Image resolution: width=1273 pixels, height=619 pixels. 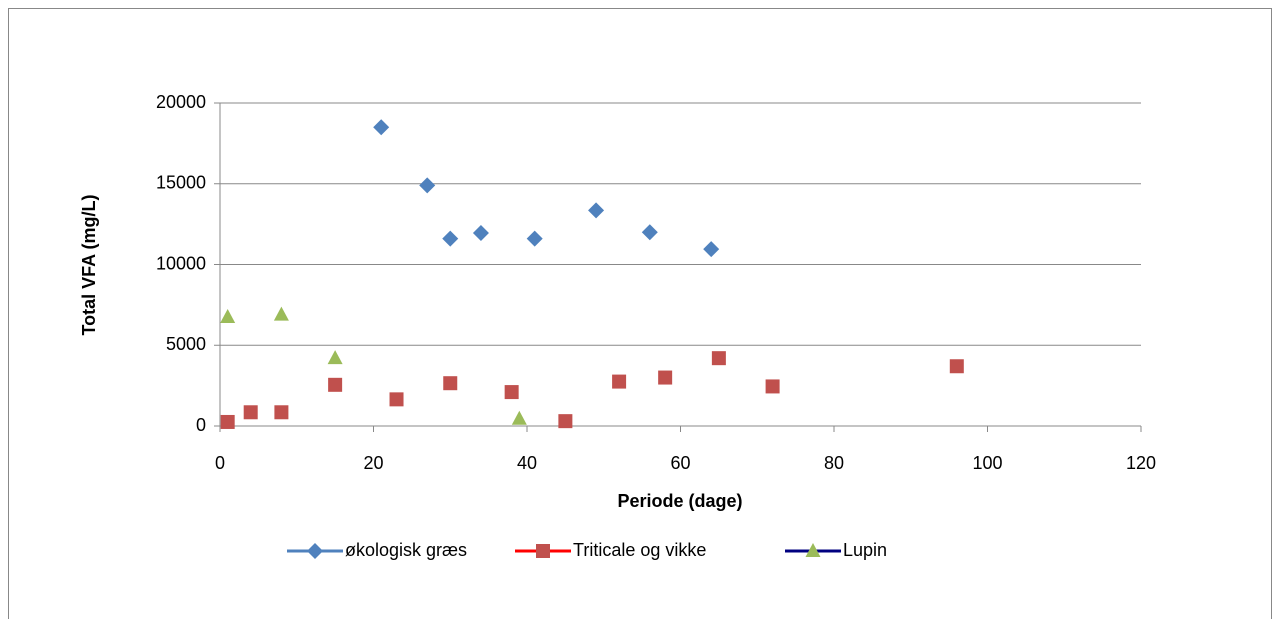 What do you see at coordinates (987, 463) in the screenshot?
I see `x-tick-label: 100` at bounding box center [987, 463].